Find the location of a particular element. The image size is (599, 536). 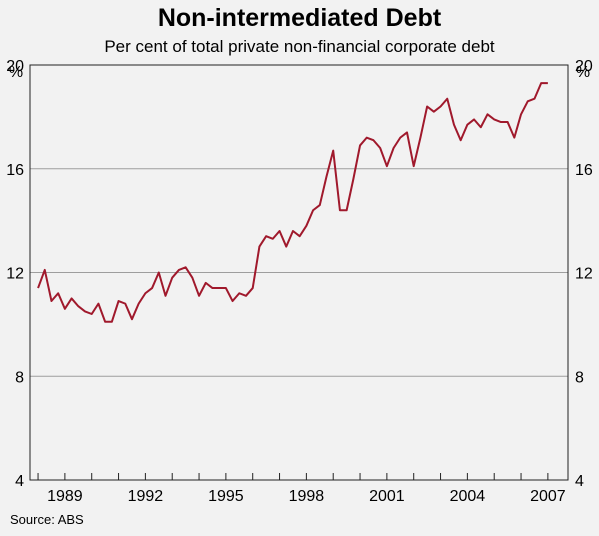

y-tick-label-right: 8 is located at coordinates (579, 377).